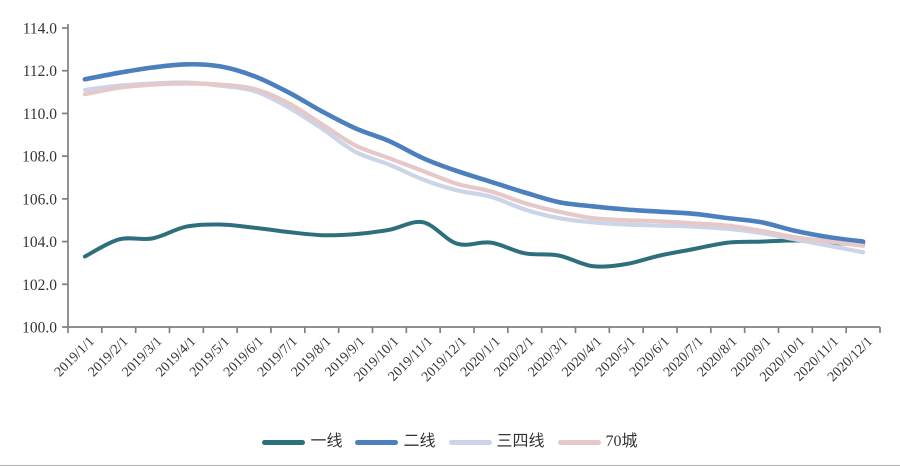 Image resolution: width=900 pixels, height=466 pixels. Describe the element at coordinates (39, 242) in the screenshot. I see `y-axis-label: 104.0` at that location.